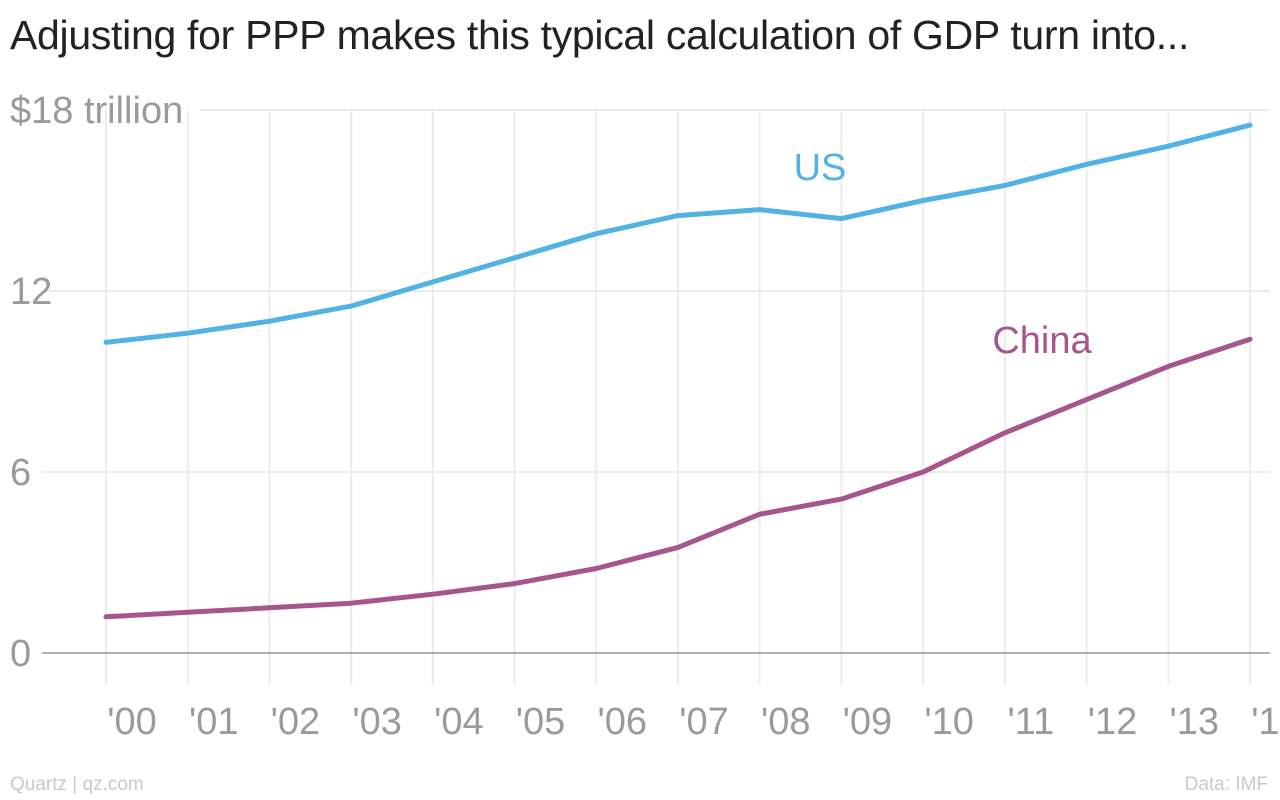 The width and height of the screenshot is (1280, 800). What do you see at coordinates (296, 722) in the screenshot?
I see `x-tick-label: '02` at bounding box center [296, 722].